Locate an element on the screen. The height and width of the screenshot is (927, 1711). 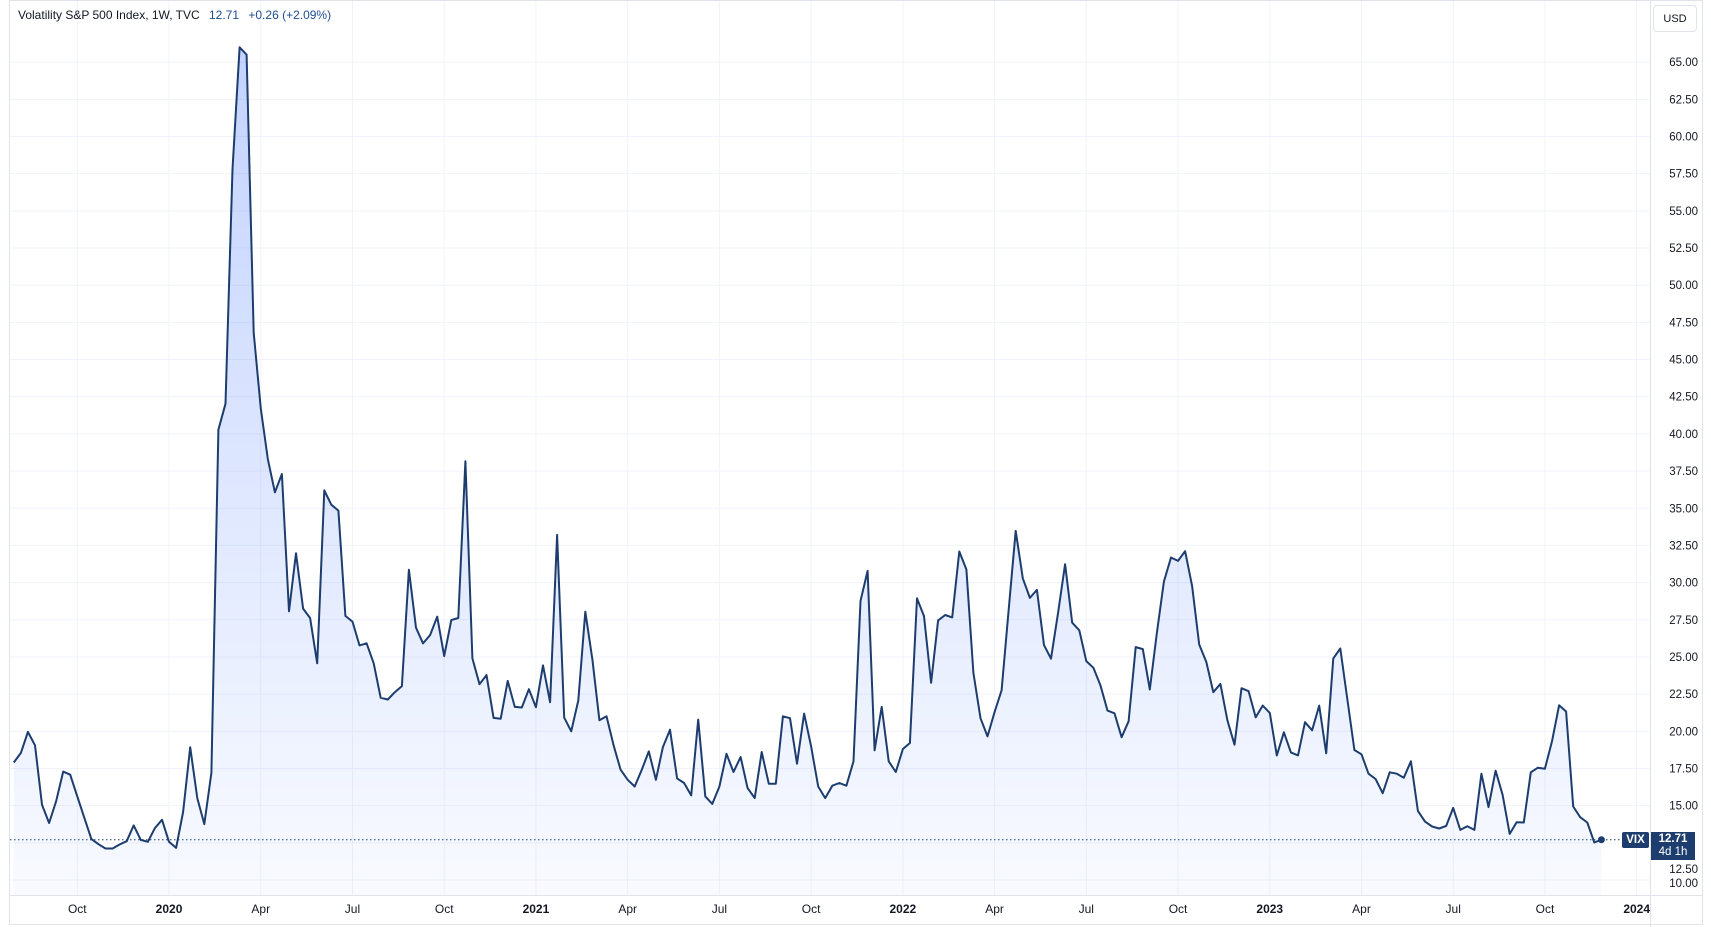
legend-change: +0.26 (+2.09%) is located at coordinates (290, 15).